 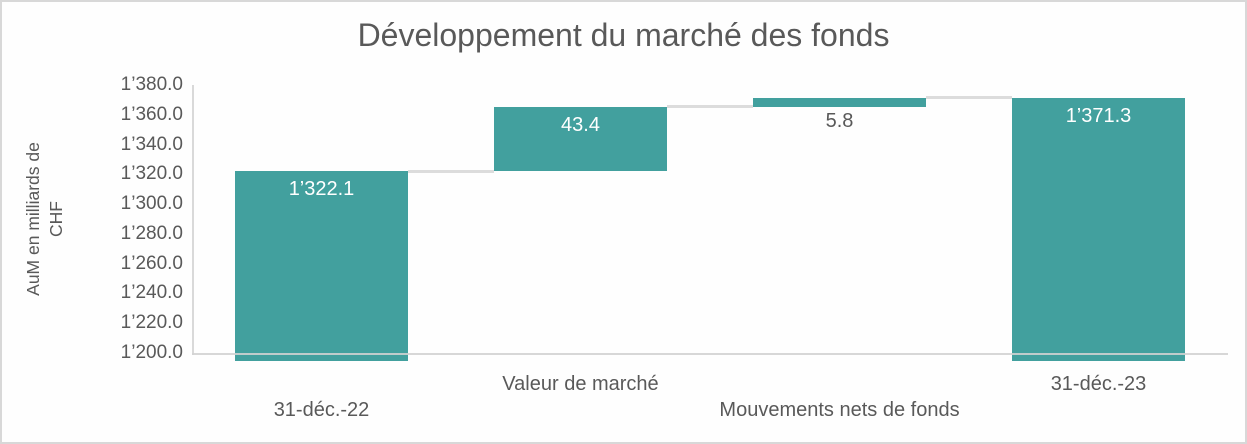 What do you see at coordinates (839, 410) in the screenshot?
I see `x-category-label: Mouvements nets de fonds` at bounding box center [839, 410].